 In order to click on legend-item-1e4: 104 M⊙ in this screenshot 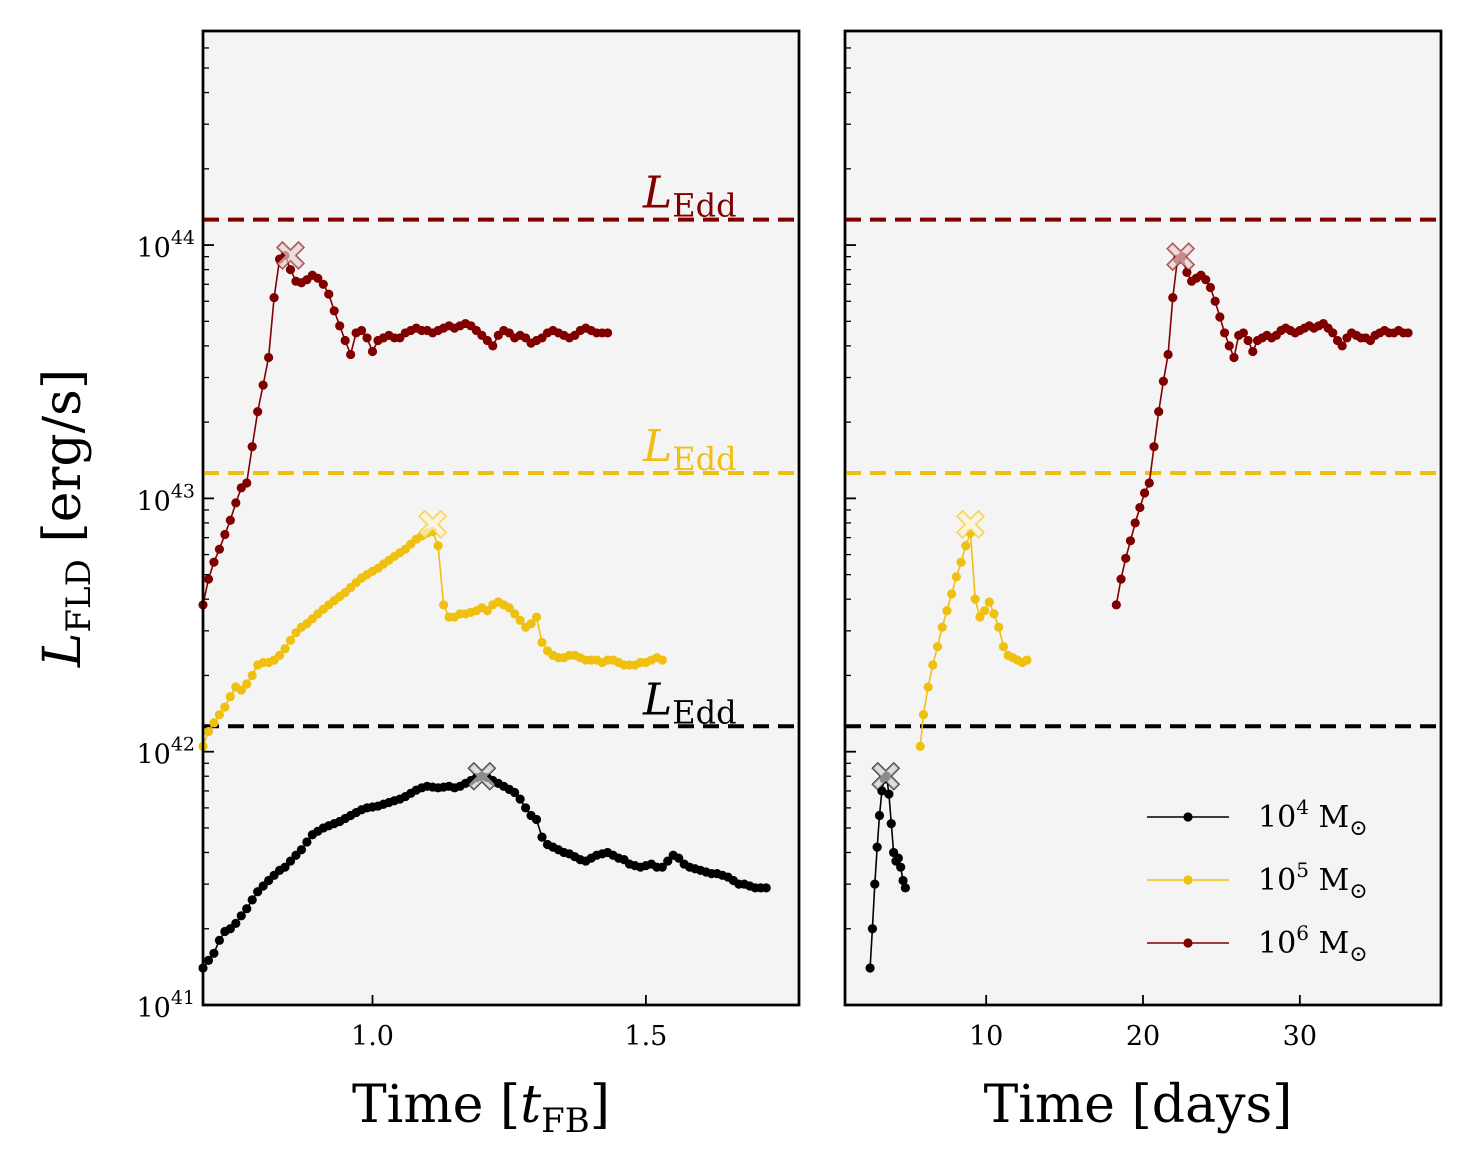, I will do `click(1257, 818)`.